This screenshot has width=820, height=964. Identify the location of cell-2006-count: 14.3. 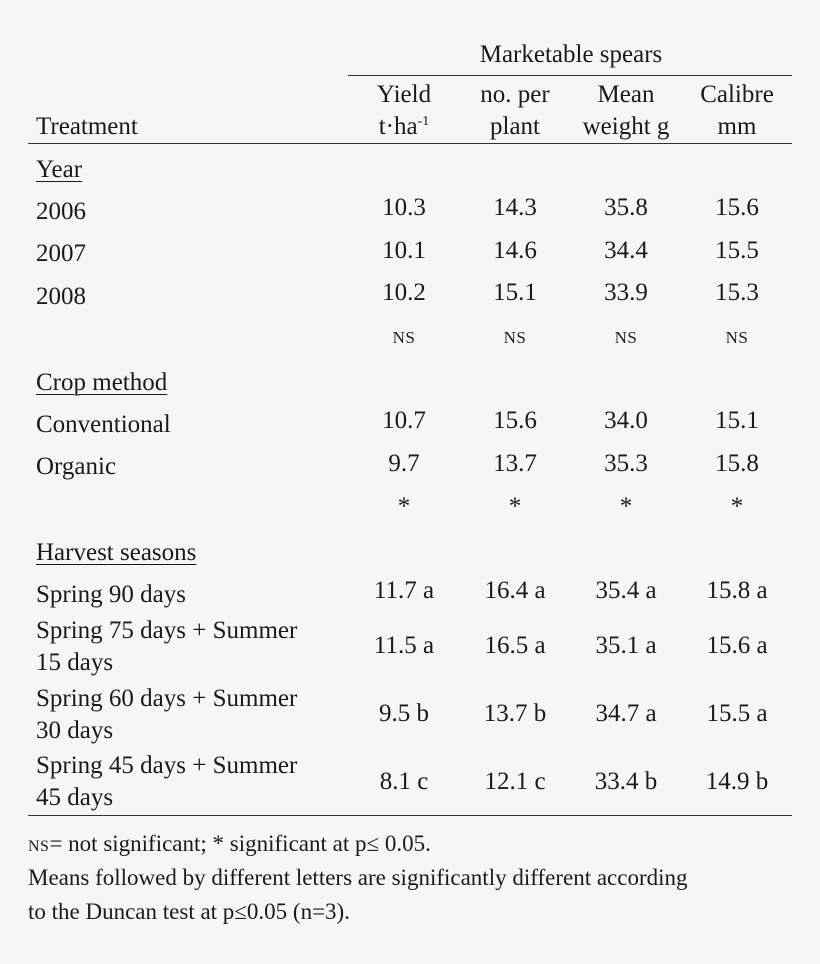
(515, 207).